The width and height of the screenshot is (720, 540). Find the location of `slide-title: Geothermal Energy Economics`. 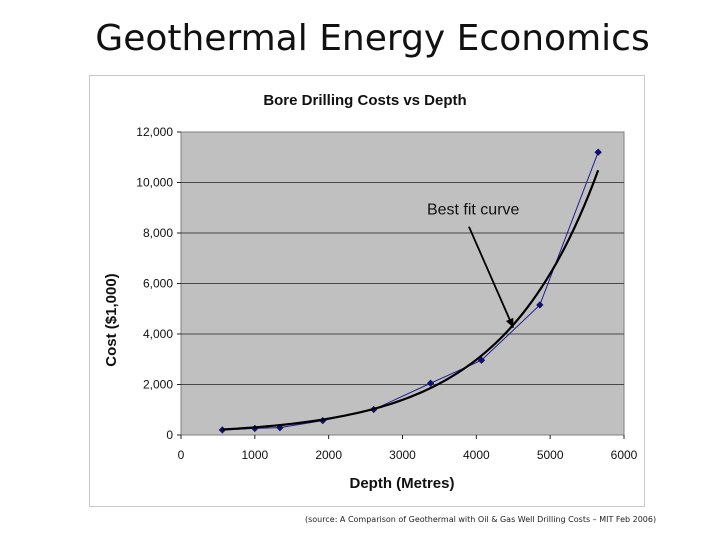

slide-title: Geothermal Energy Economics is located at coordinates (372, 38).